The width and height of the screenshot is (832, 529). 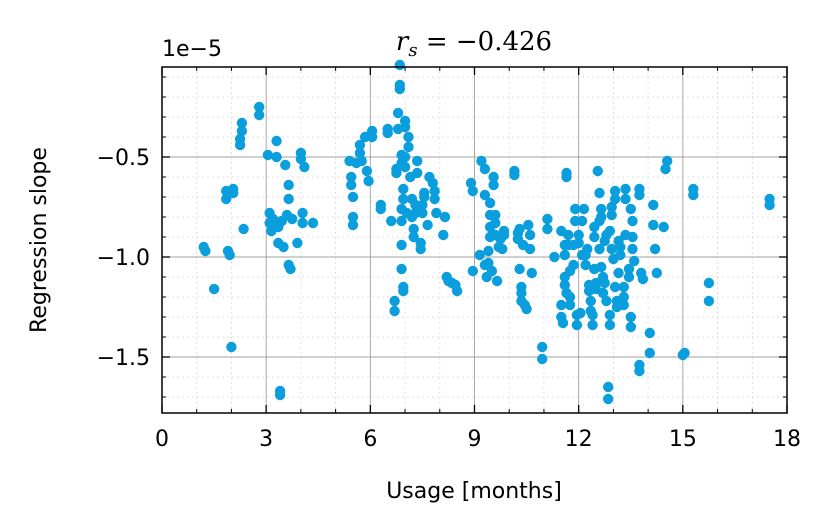 I want to click on x-tick-label: 15, so click(x=683, y=439).